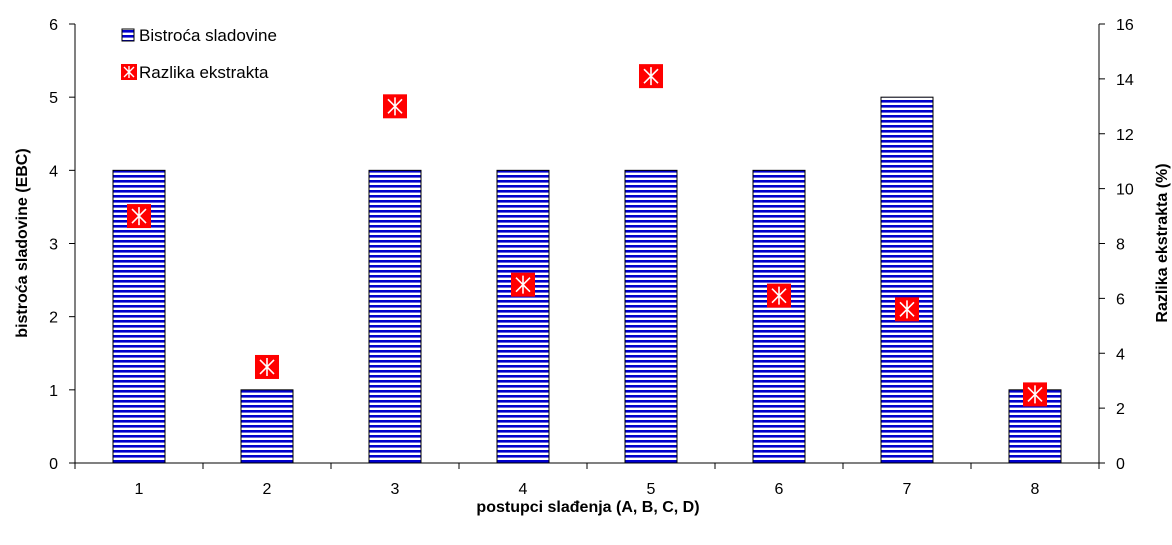 The image size is (1172, 545). What do you see at coordinates (1120, 245) in the screenshot?
I see `y2-tick-label: 8` at bounding box center [1120, 245].